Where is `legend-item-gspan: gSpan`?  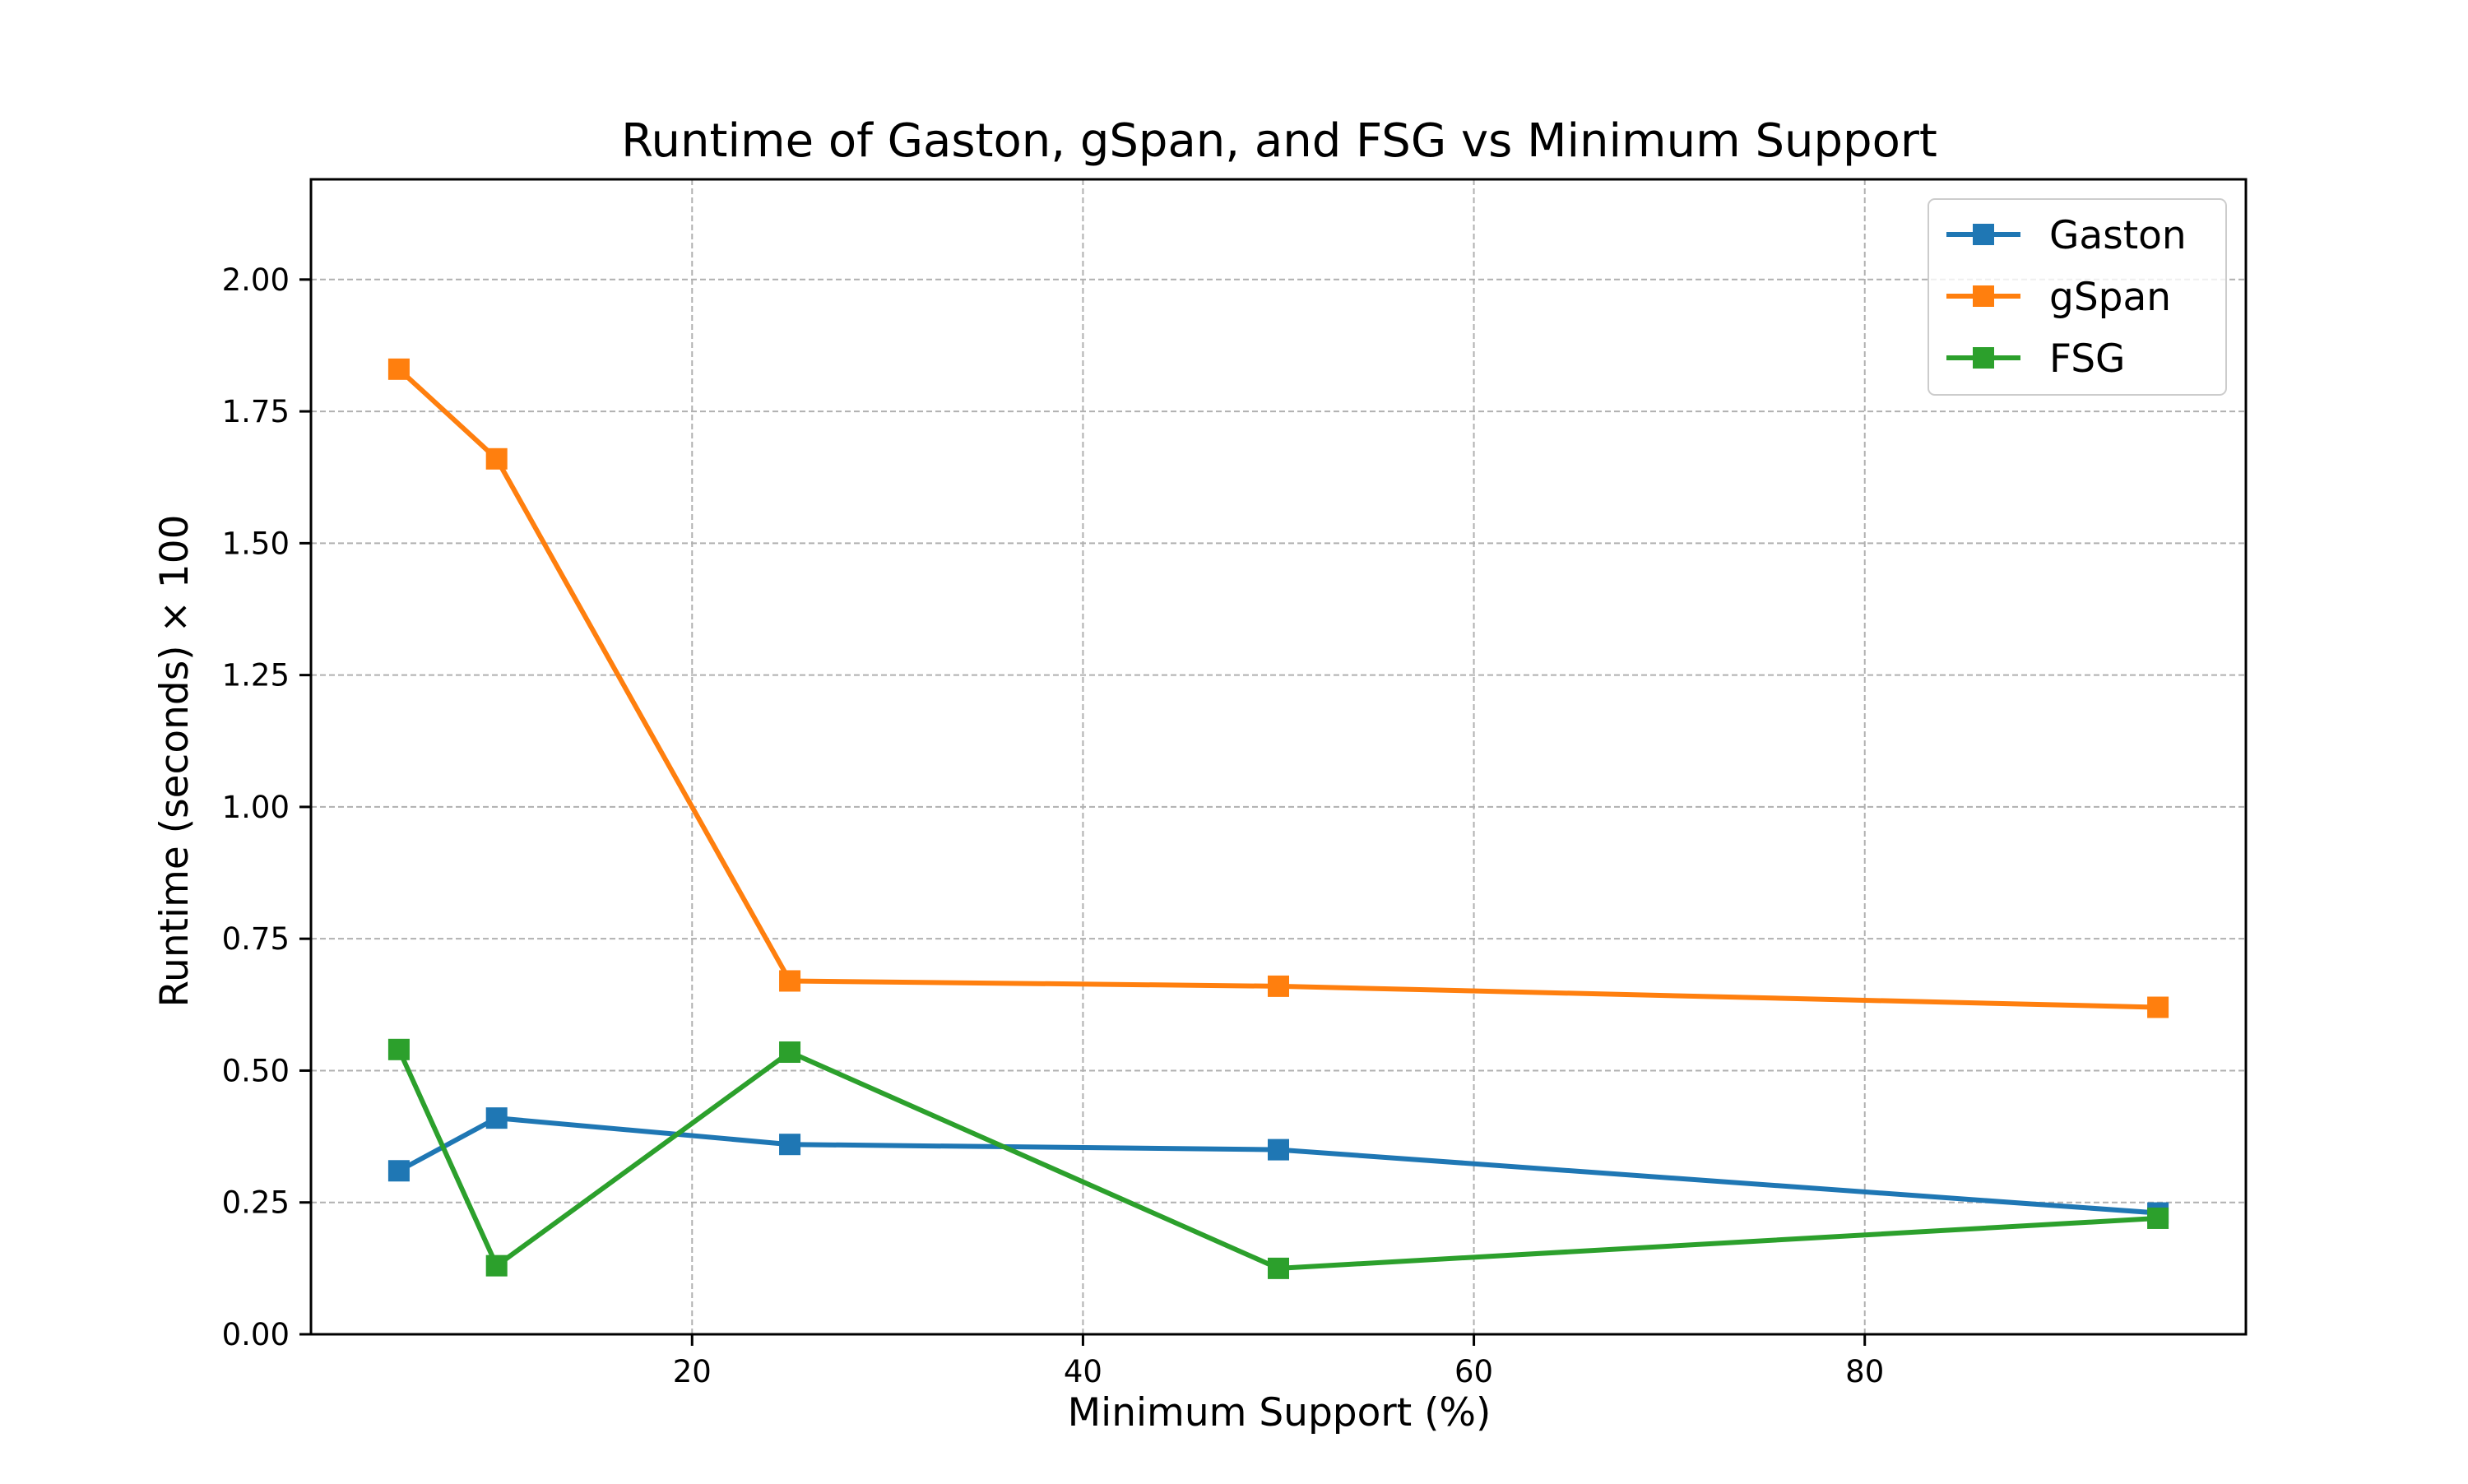
legend-item-gspan: gSpan is located at coordinates (2058, 297).